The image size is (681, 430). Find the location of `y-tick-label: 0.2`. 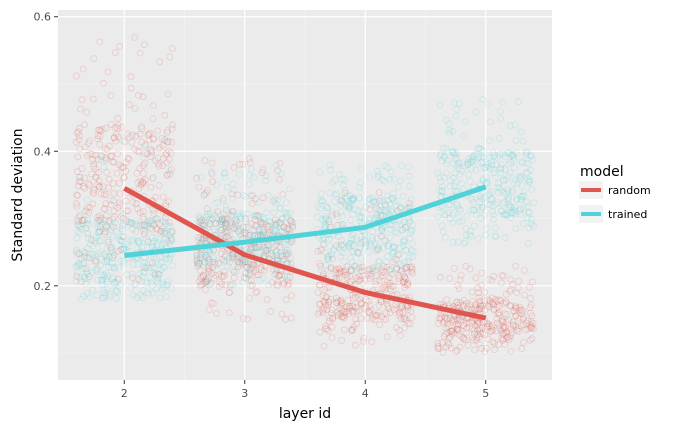

y-tick-label: 0.2 is located at coordinates (43, 286).